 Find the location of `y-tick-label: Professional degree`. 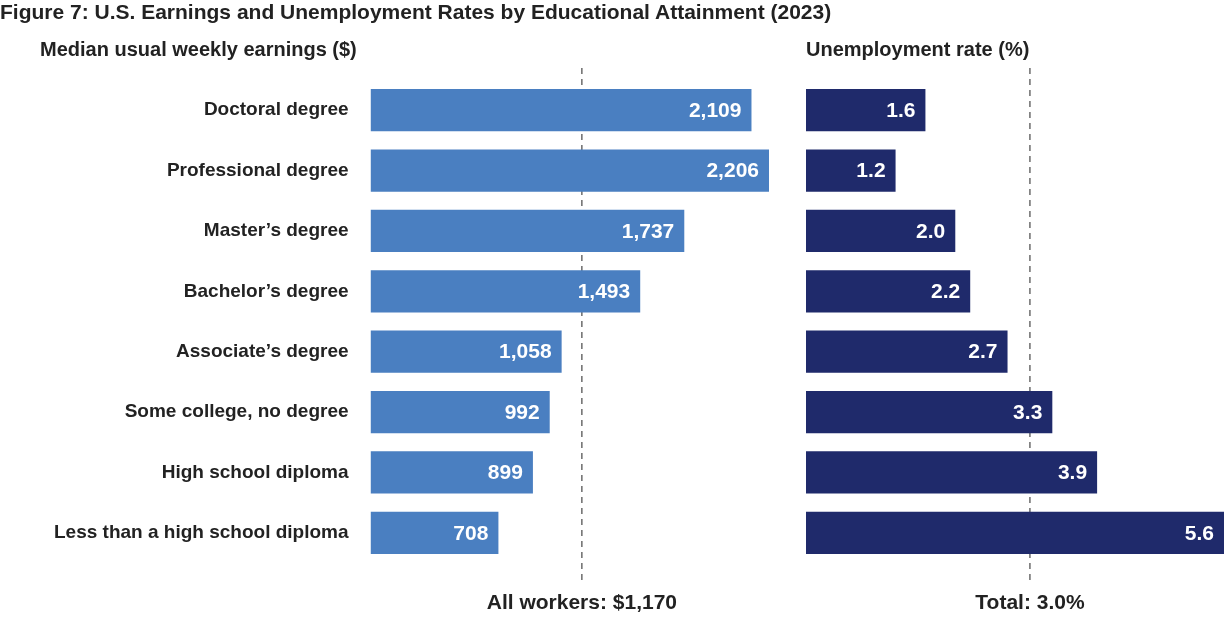

y-tick-label: Professional degree is located at coordinates (257, 169).